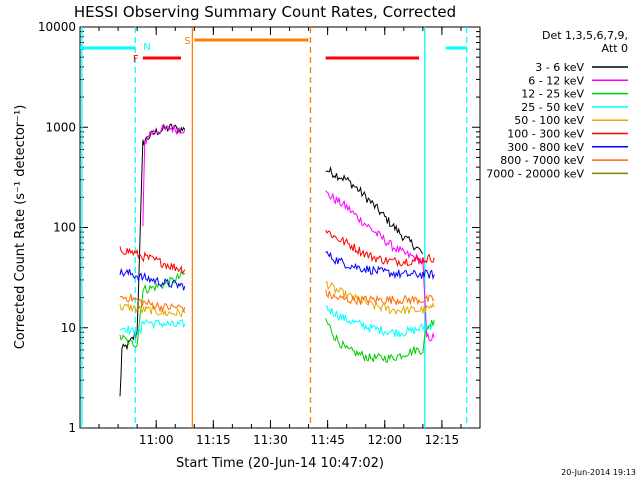  I want to click on y-tick-label: 10, so click(68, 328).